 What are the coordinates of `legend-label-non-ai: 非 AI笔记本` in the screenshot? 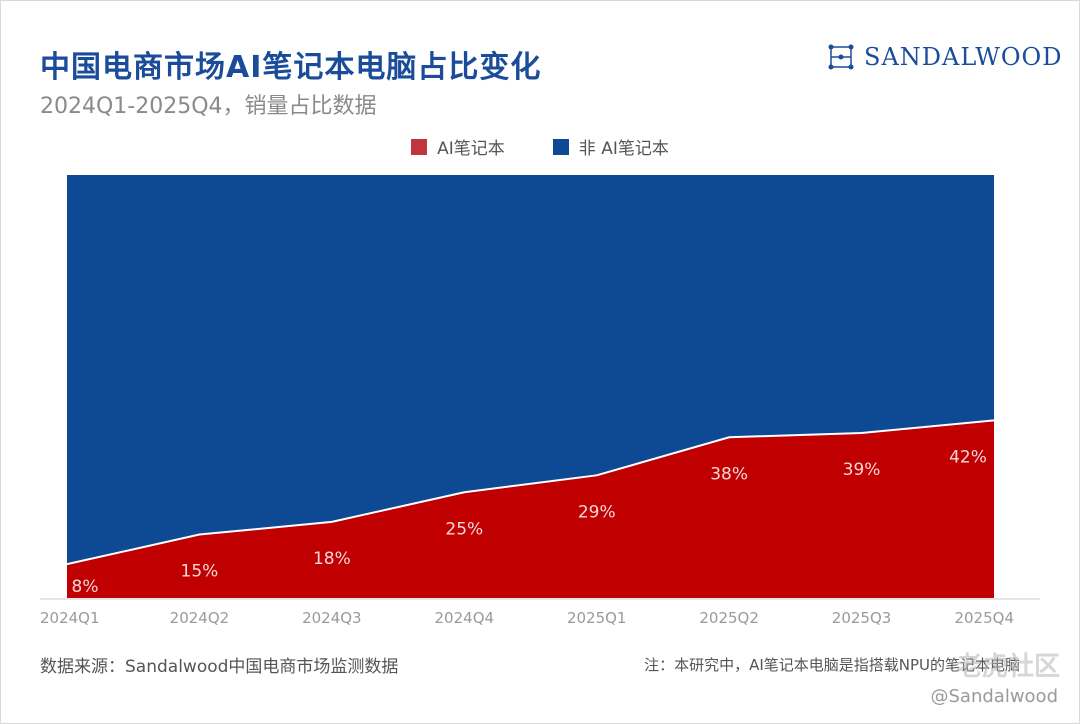 It's located at (623, 149).